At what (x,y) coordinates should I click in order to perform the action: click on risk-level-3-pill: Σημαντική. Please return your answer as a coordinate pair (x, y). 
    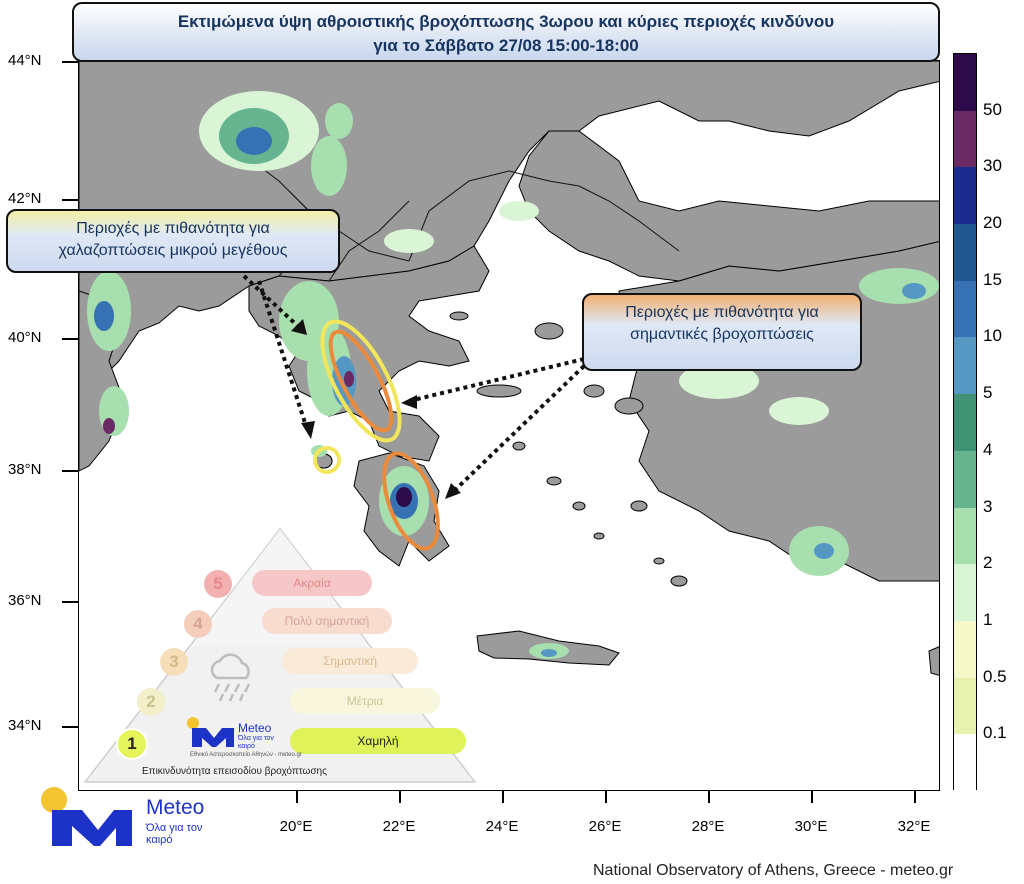
    Looking at the image, I should click on (350, 661).